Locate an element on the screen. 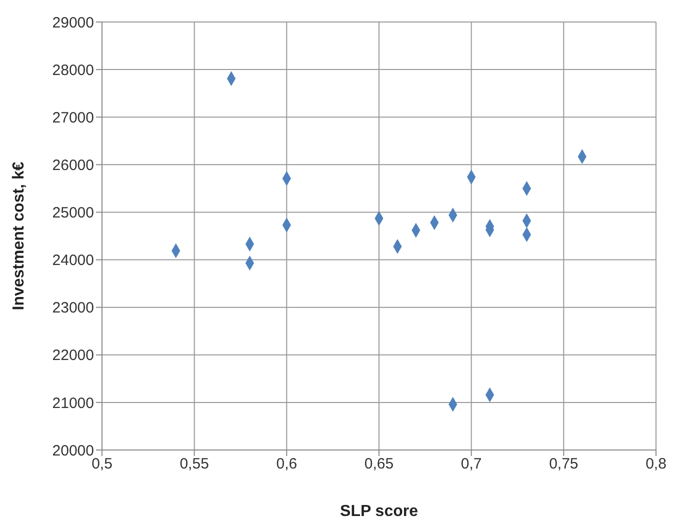 This screenshot has height=532, width=676. y-tick-label: 26000 is located at coordinates (73, 165).